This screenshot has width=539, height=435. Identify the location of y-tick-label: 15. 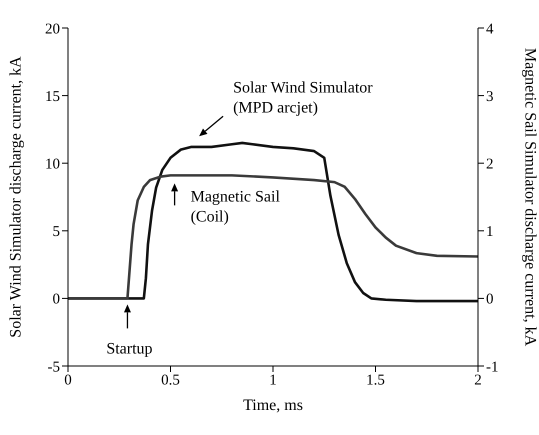
(52, 96).